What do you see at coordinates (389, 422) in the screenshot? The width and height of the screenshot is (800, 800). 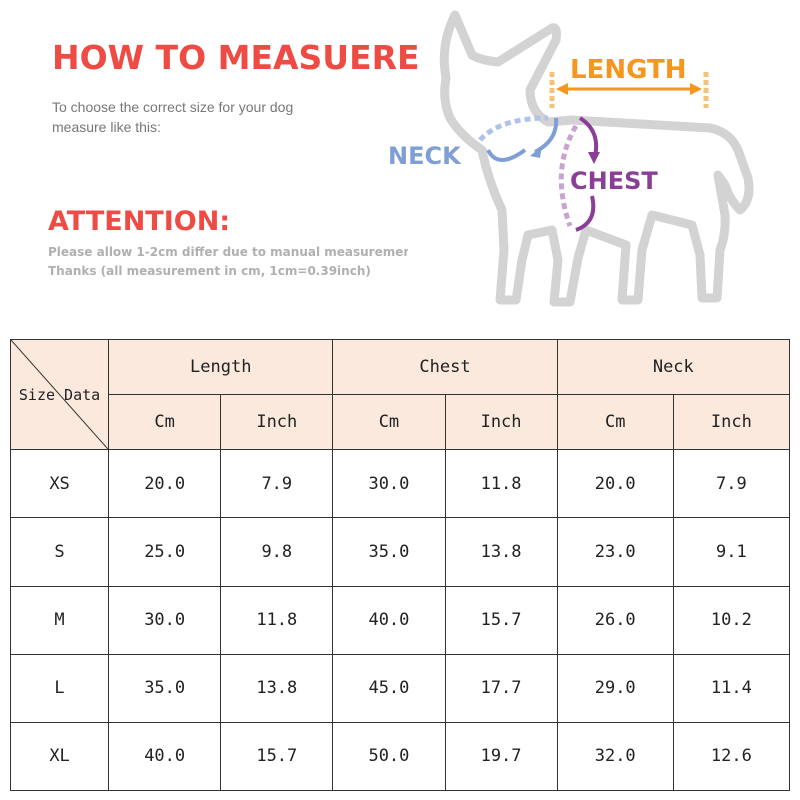 I see `unit-header-chest-cm: Cm` at bounding box center [389, 422].